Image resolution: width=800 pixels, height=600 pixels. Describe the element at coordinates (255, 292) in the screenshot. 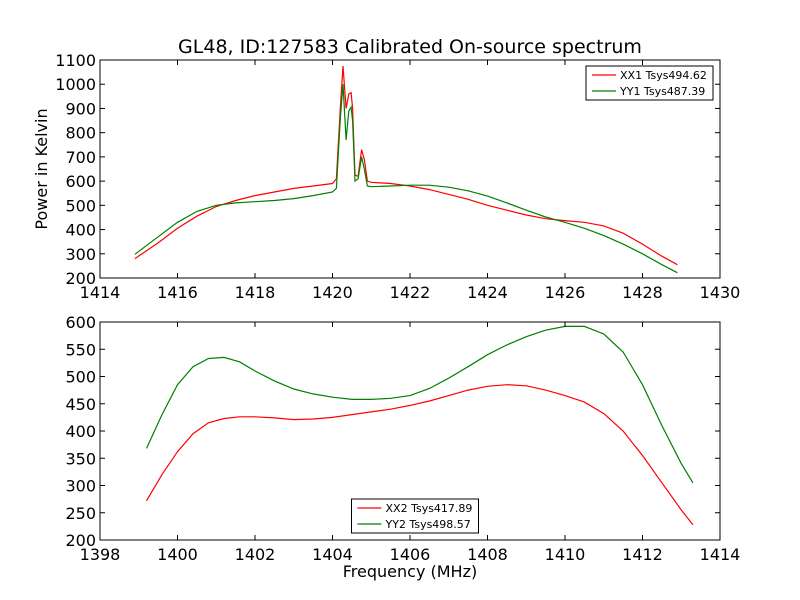

I see `top-x-tick-label: 1418` at that location.